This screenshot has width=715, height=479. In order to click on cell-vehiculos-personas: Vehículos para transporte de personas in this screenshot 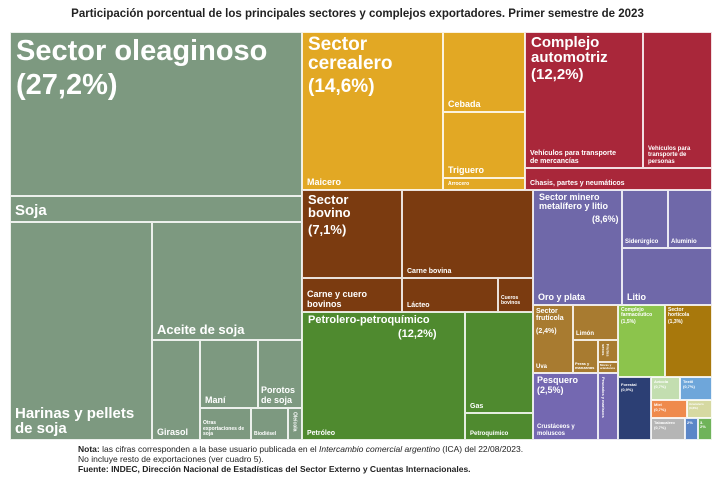, I will do `click(677, 100)`.